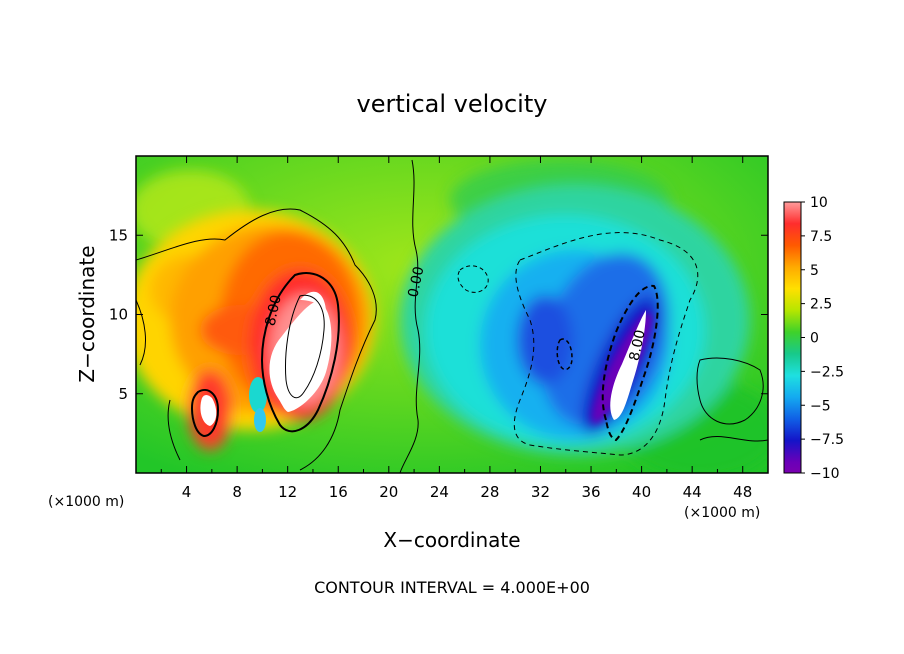 The height and width of the screenshot is (654, 904). Describe the element at coordinates (641, 492) in the screenshot. I see `x-tick-label: 40` at that location.